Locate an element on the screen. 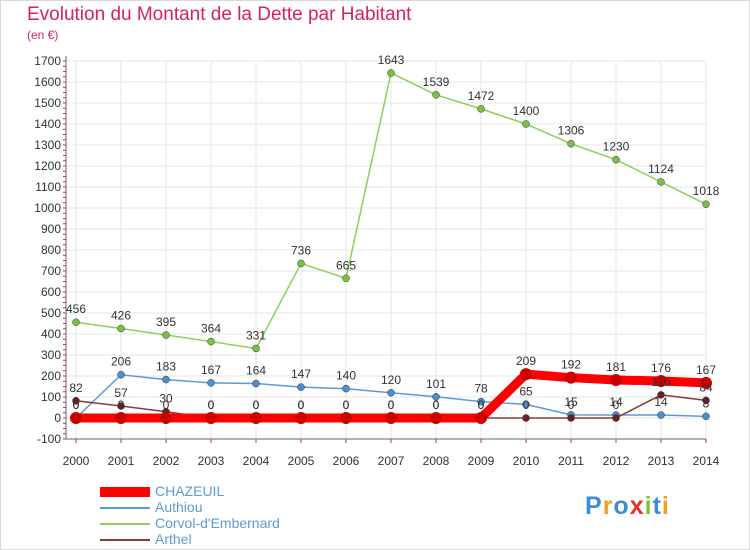 This screenshot has height=550, width=750. y-tick-label: 0 is located at coordinates (57, 418).